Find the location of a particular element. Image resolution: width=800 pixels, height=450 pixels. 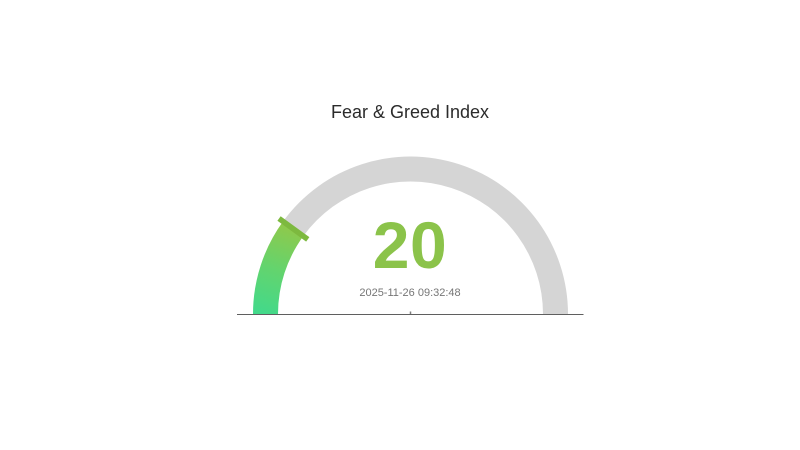

gauge-track-arc is located at coordinates (425, 235).